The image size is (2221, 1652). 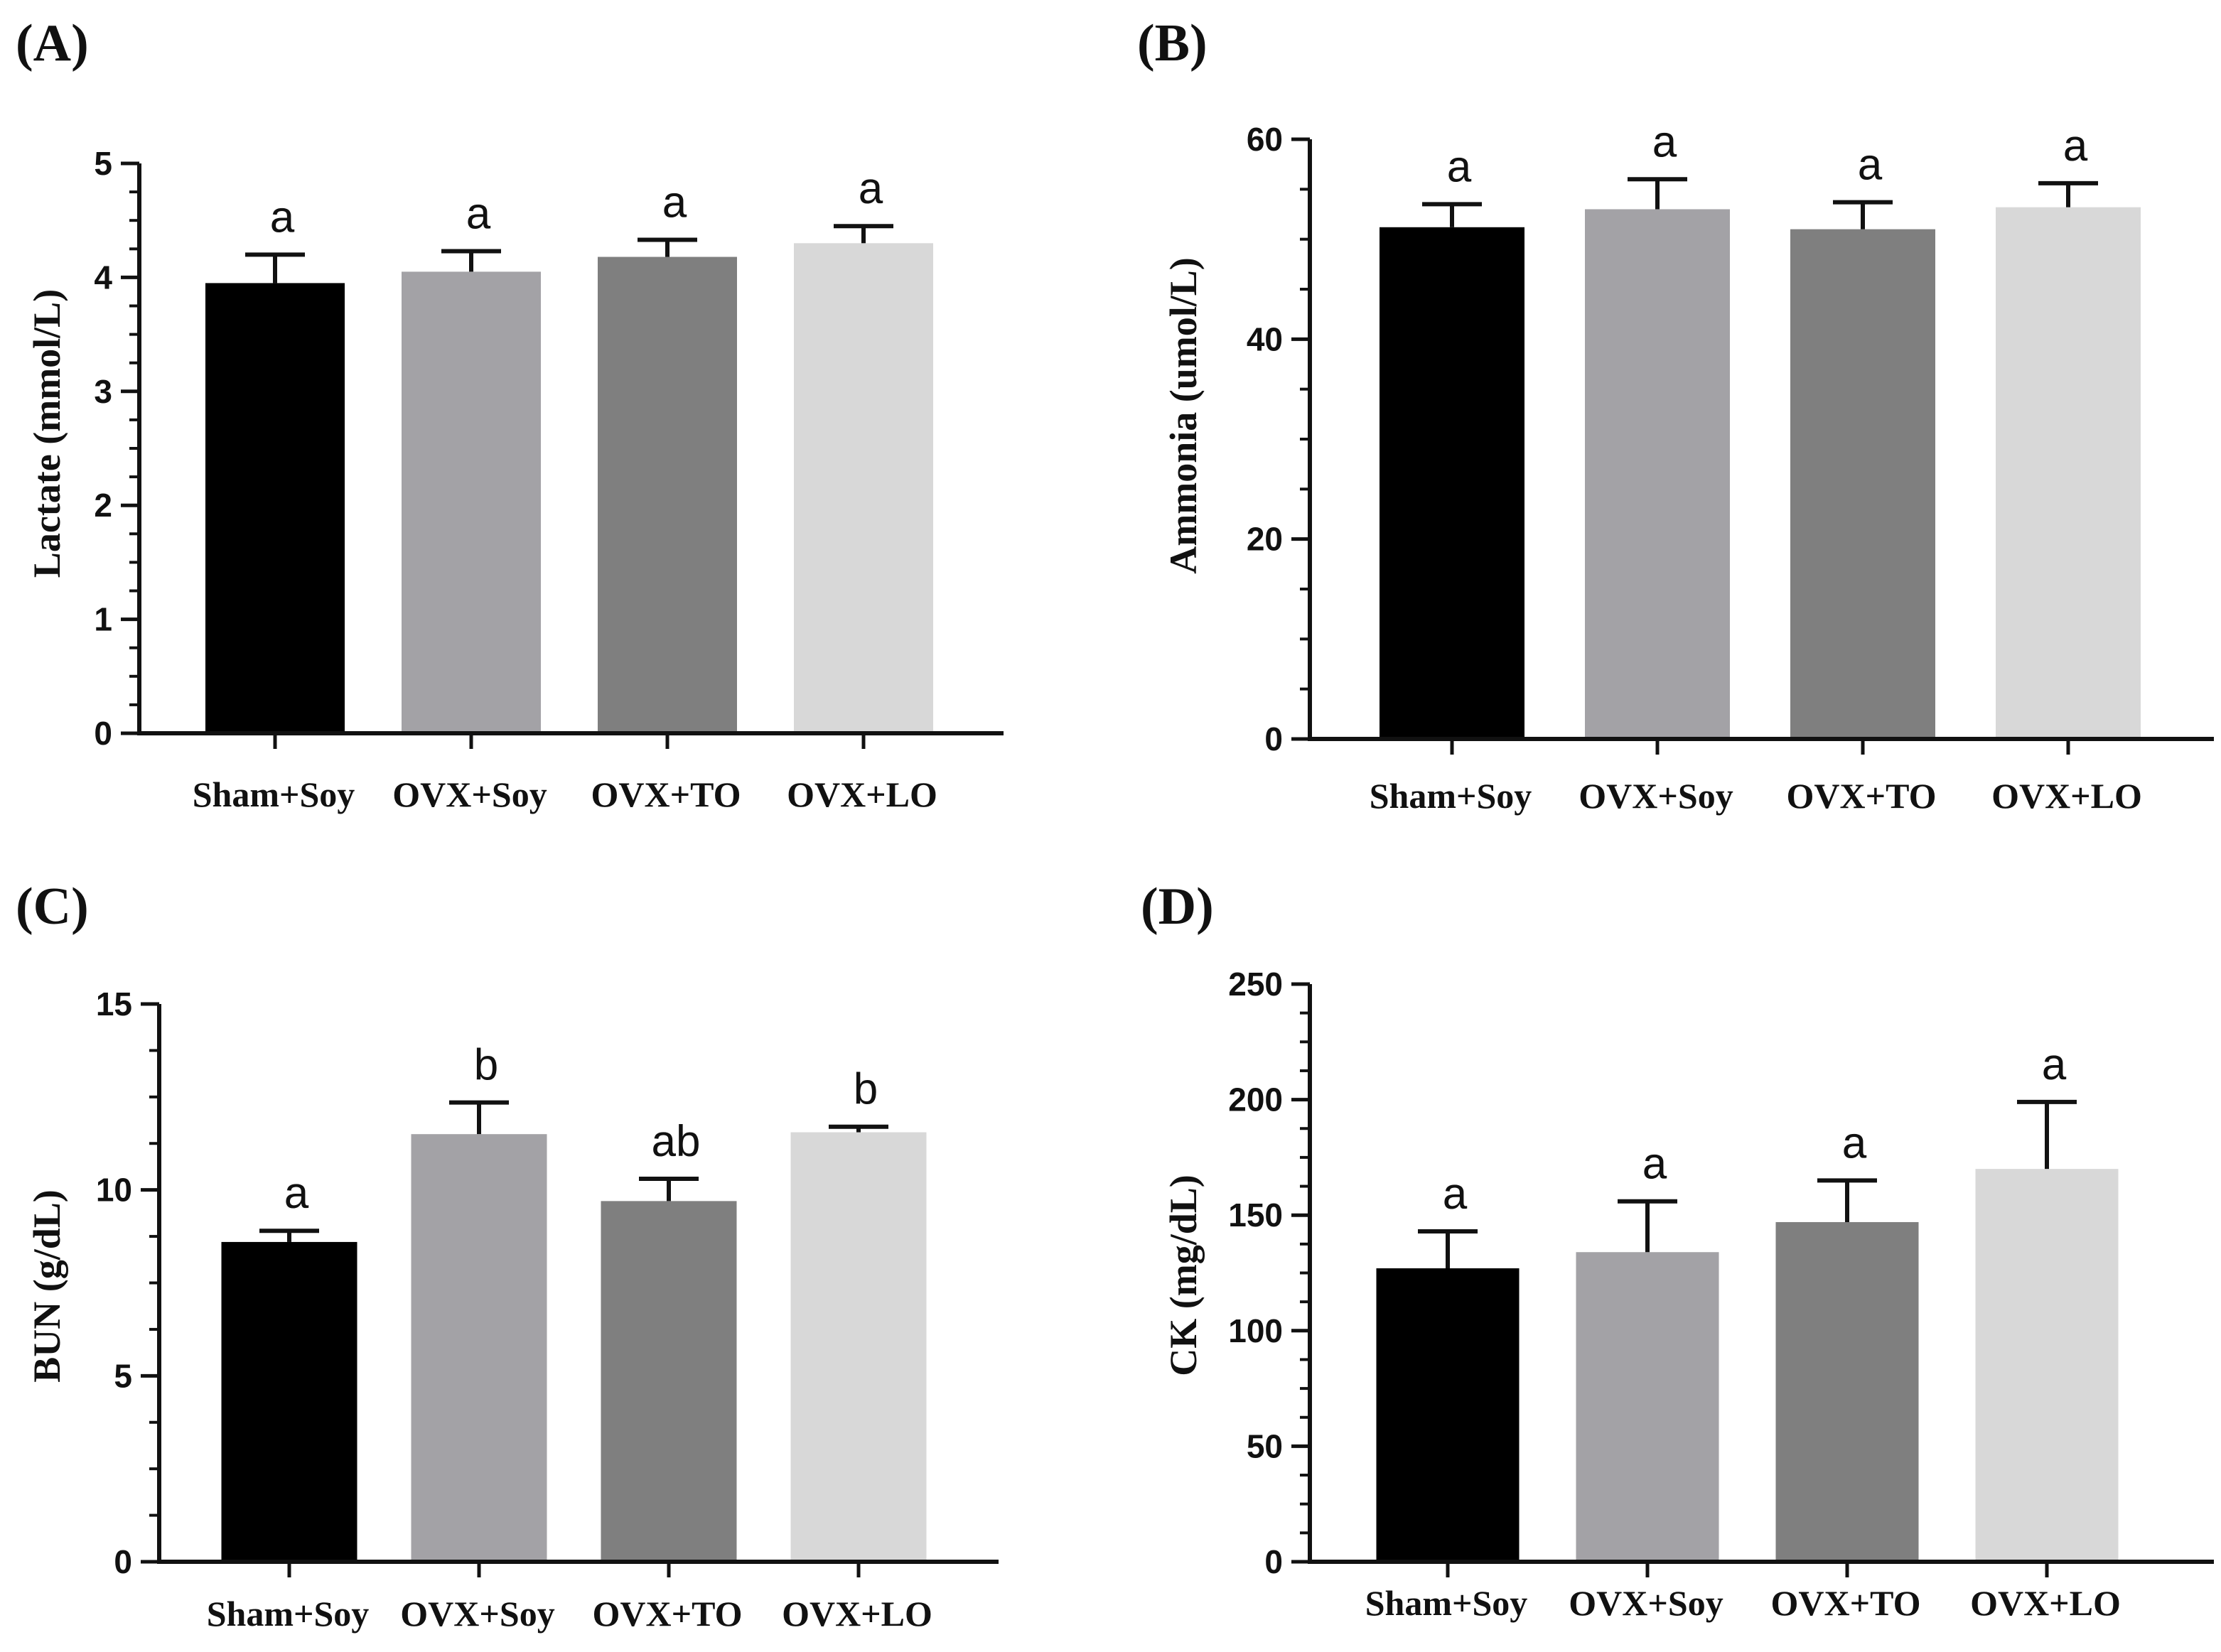 What do you see at coordinates (1273, 1562) in the screenshot?
I see `panel-d-y-tick-label-0: 0` at bounding box center [1273, 1562].